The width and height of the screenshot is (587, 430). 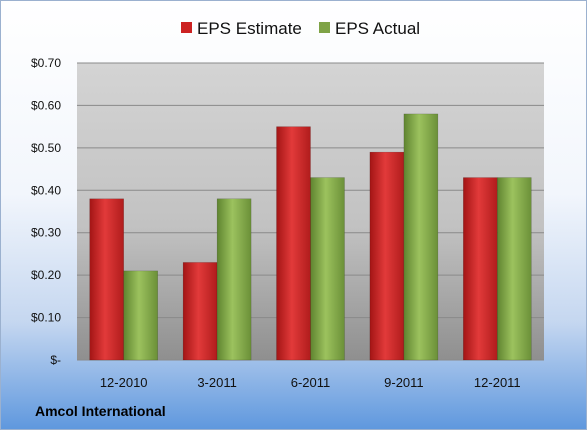 I want to click on y-tick-label: $0.50, so click(x=46, y=148).